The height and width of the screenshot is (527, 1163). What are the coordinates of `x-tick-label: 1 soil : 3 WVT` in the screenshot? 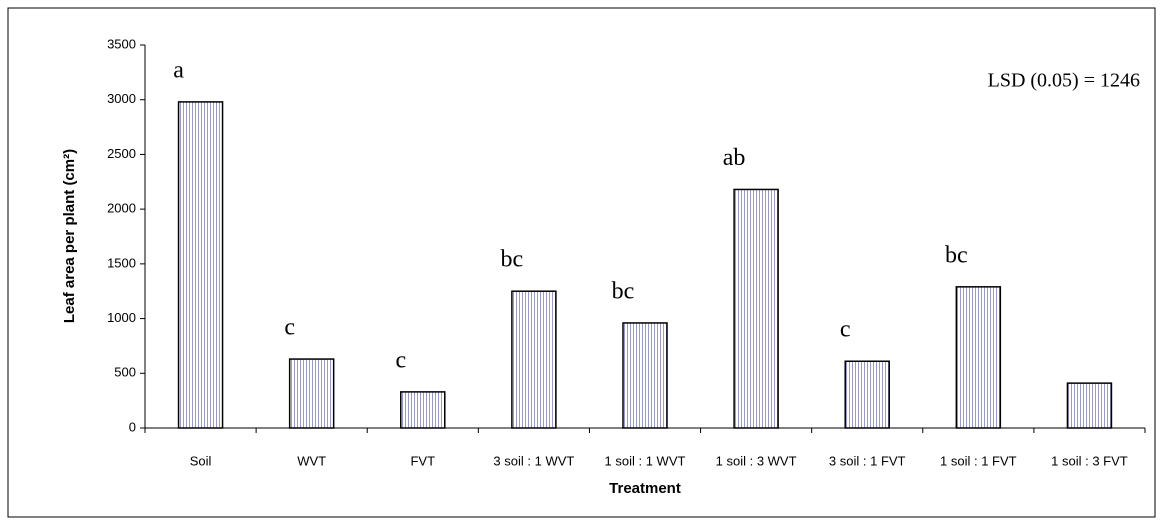 It's located at (756, 460).